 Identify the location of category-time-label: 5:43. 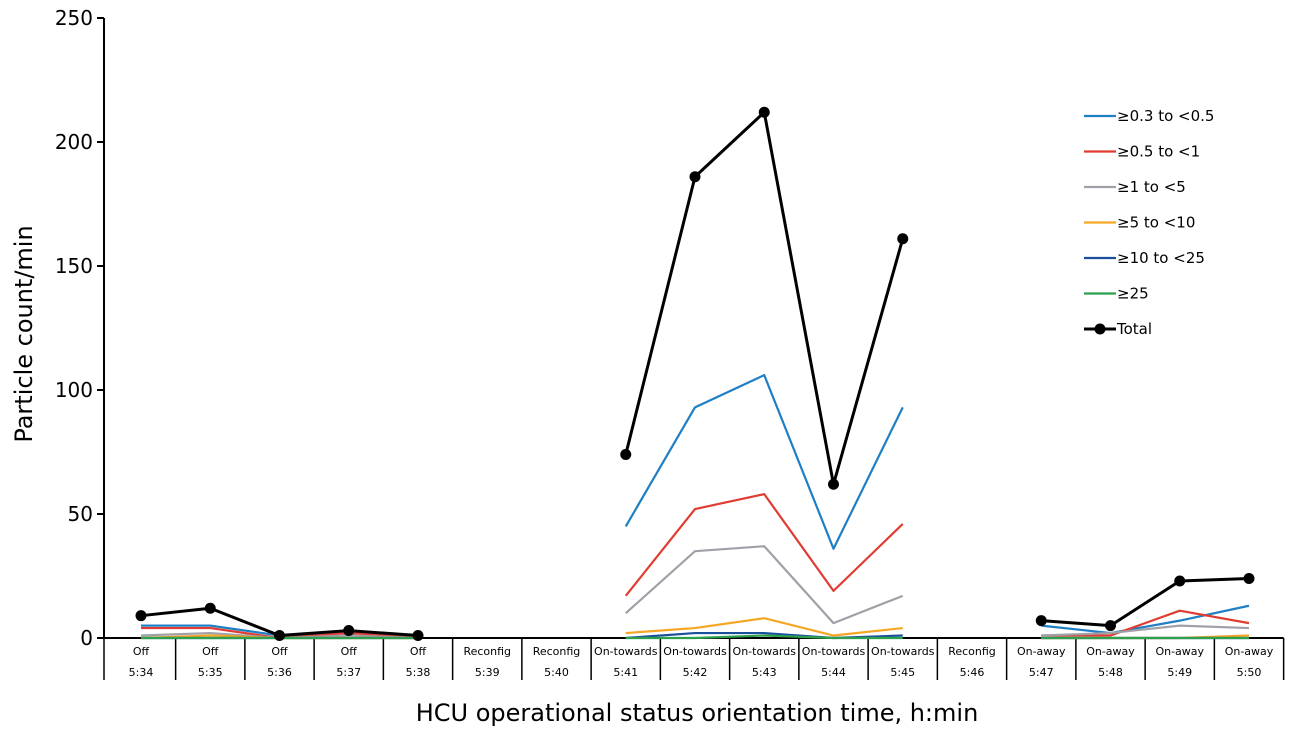
(764, 672).